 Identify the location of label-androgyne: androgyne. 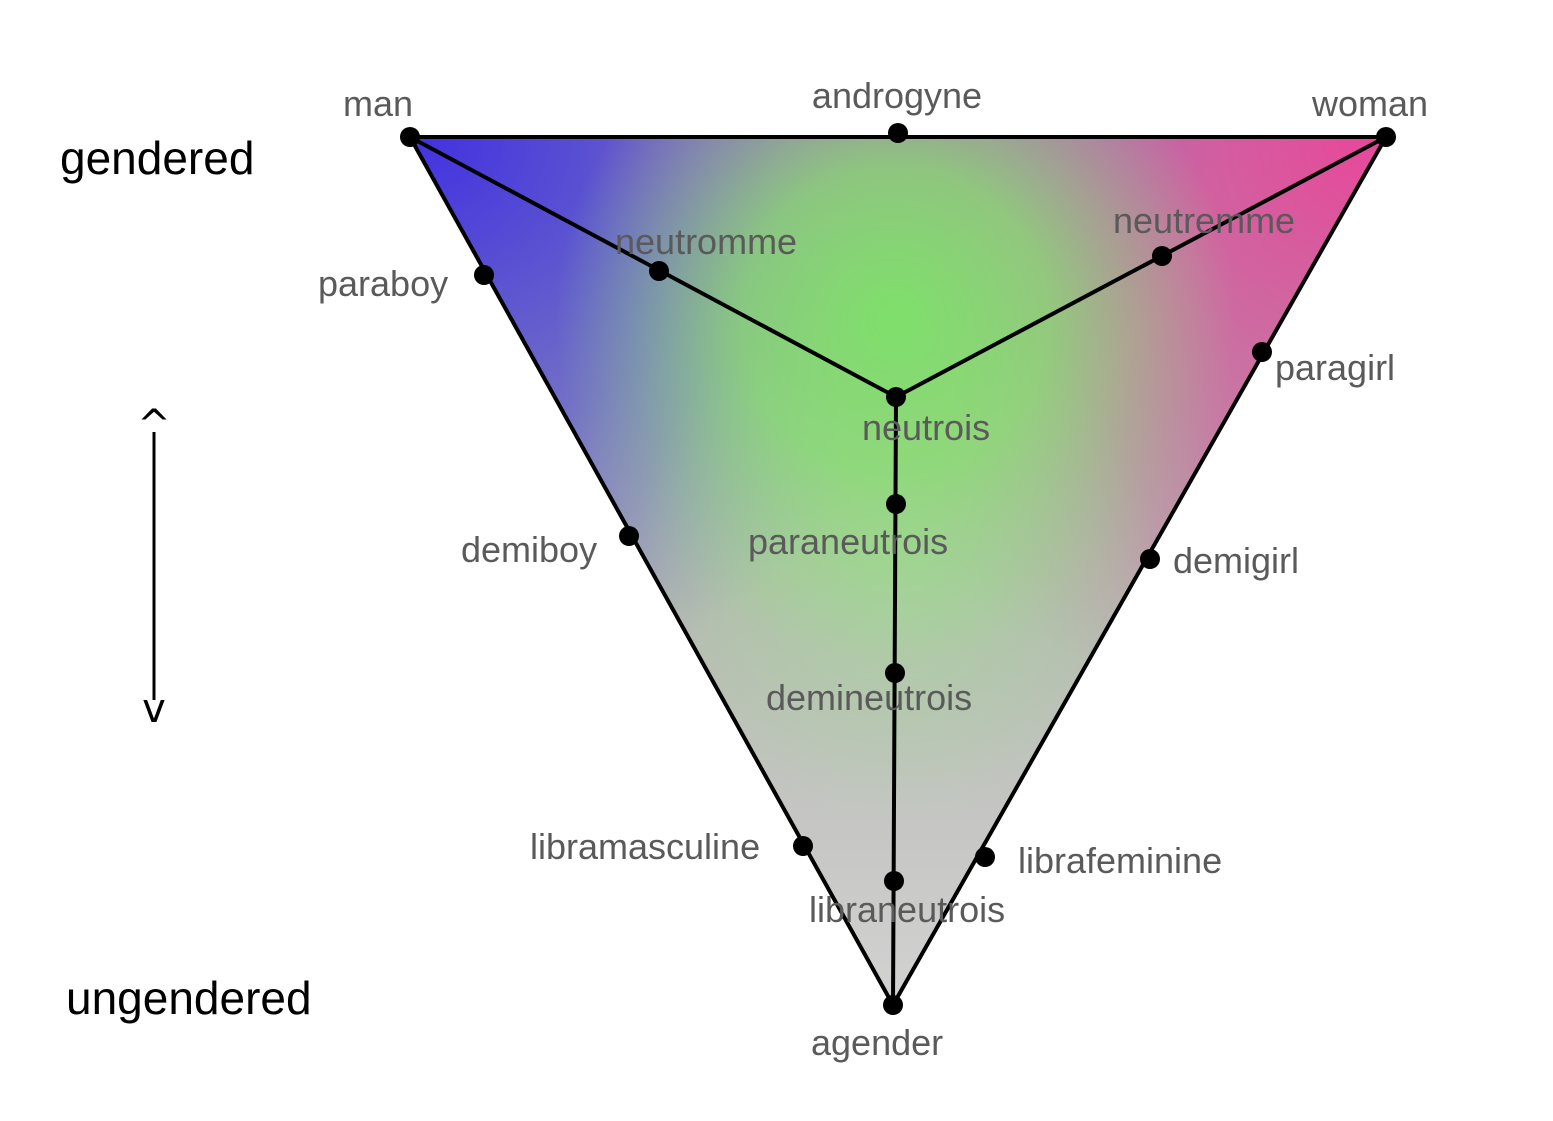
(897, 95).